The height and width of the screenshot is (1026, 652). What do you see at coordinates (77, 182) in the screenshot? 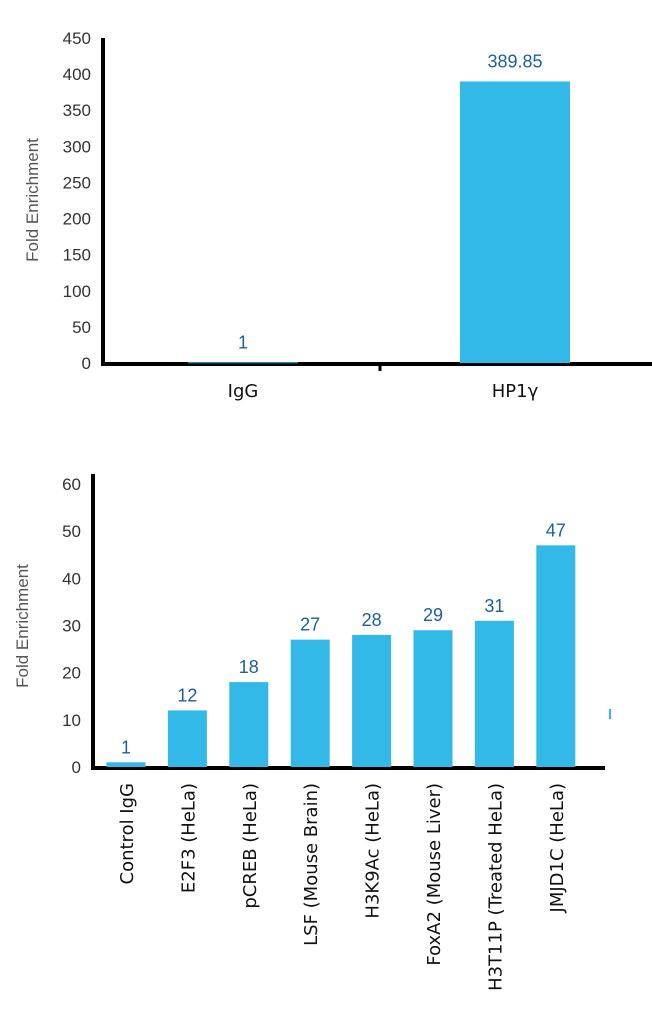
I see `y-tick-label: 250` at bounding box center [77, 182].